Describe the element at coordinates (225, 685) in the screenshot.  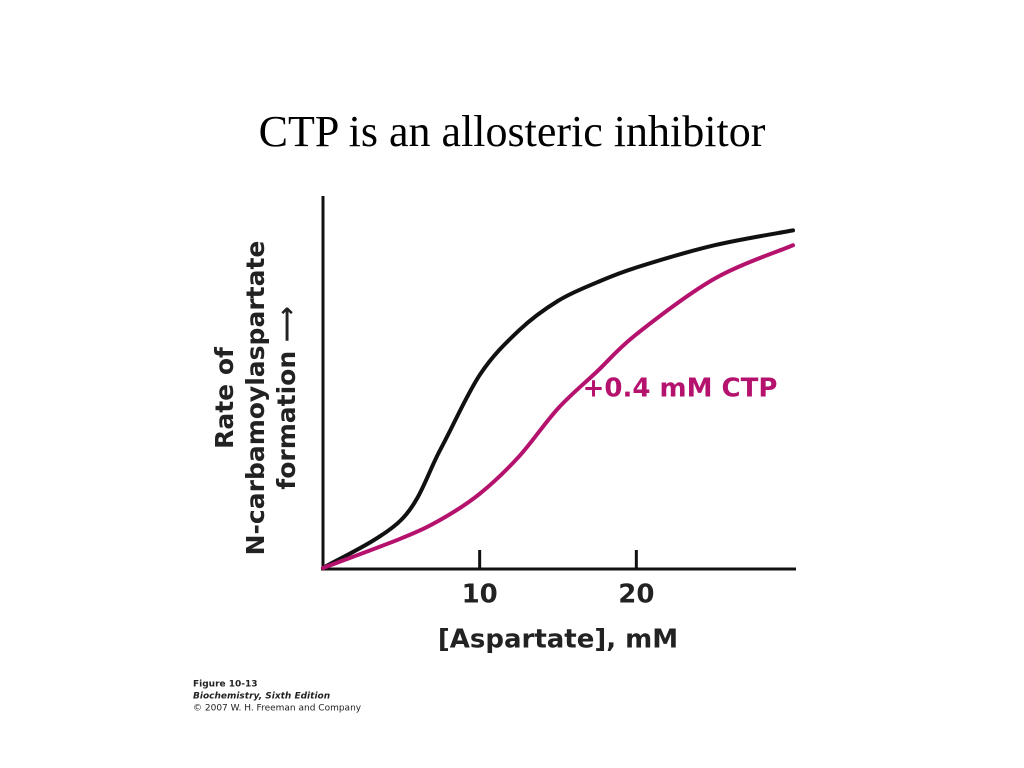
I see `source-line: Figure 10-13` at that location.